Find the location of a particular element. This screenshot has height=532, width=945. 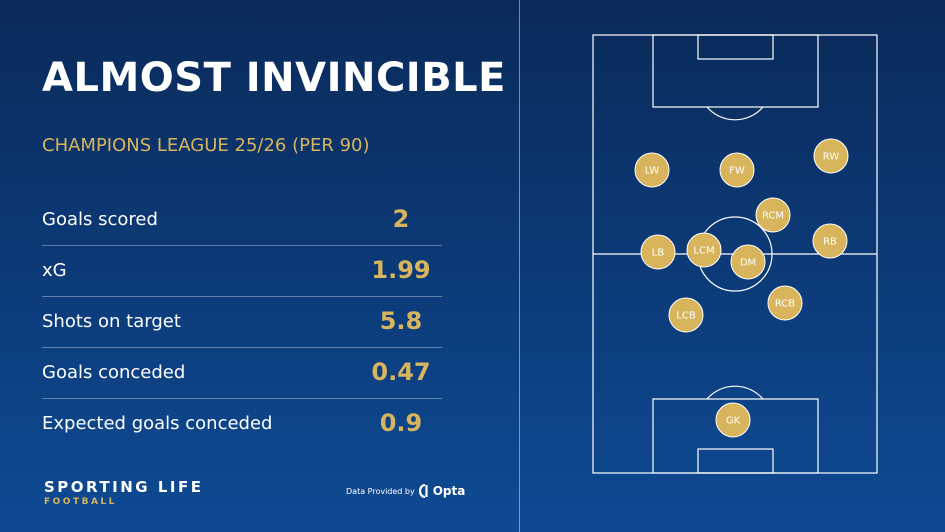

player-position-label: FW is located at coordinates (737, 171).